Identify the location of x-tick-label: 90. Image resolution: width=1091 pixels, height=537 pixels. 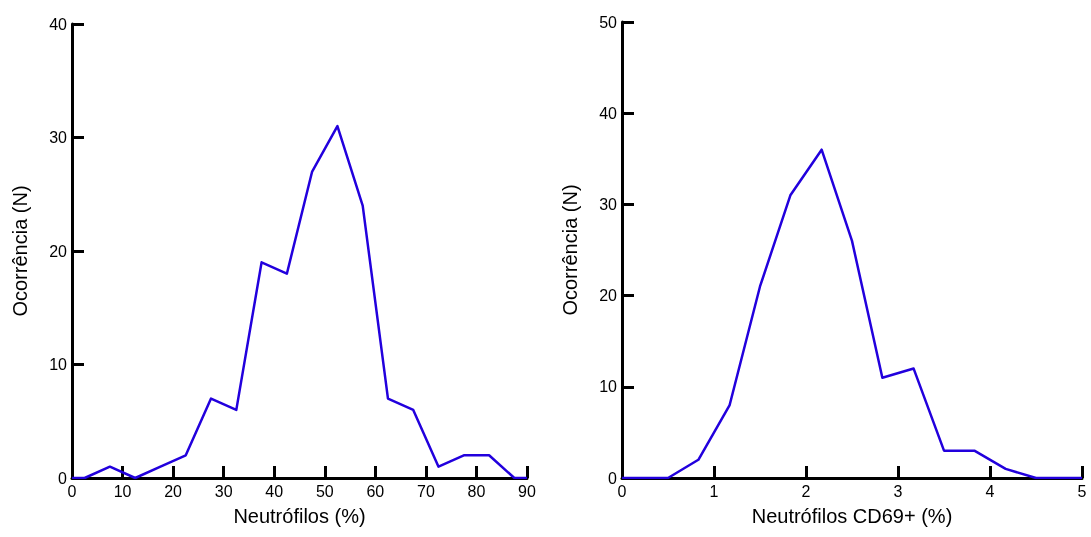
(527, 491).